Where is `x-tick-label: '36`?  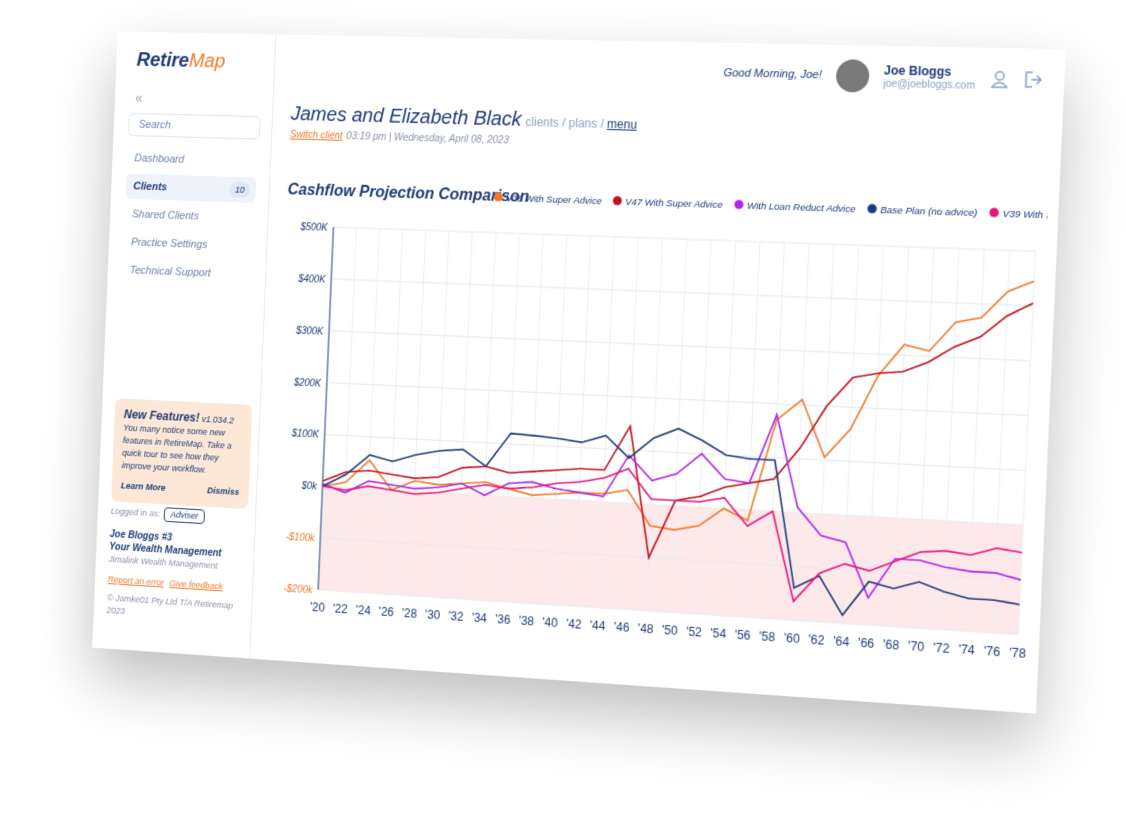 x-tick-label: '36 is located at coordinates (503, 620).